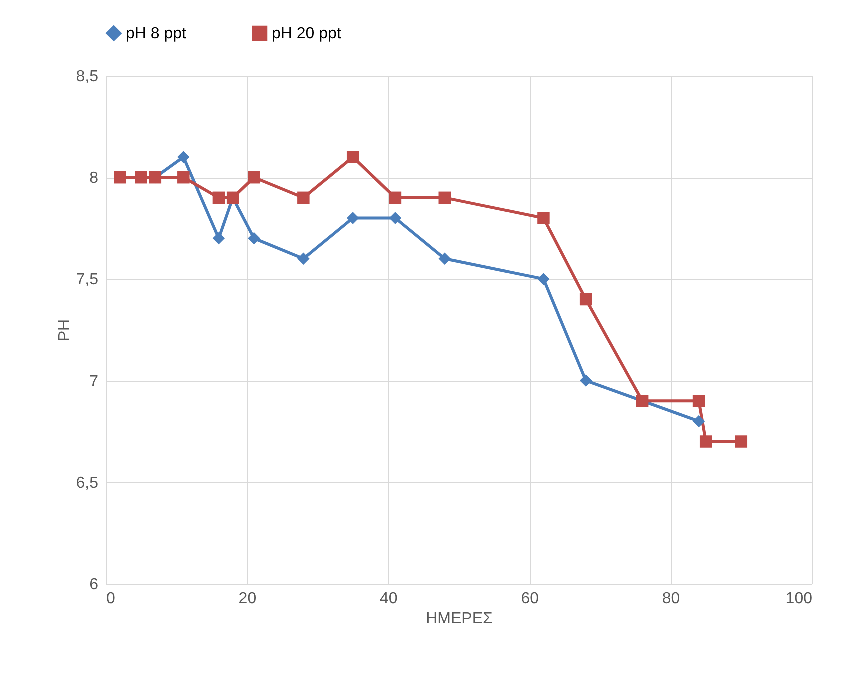  Describe the element at coordinates (389, 599) in the screenshot. I see `x-tick-label: 40` at that location.